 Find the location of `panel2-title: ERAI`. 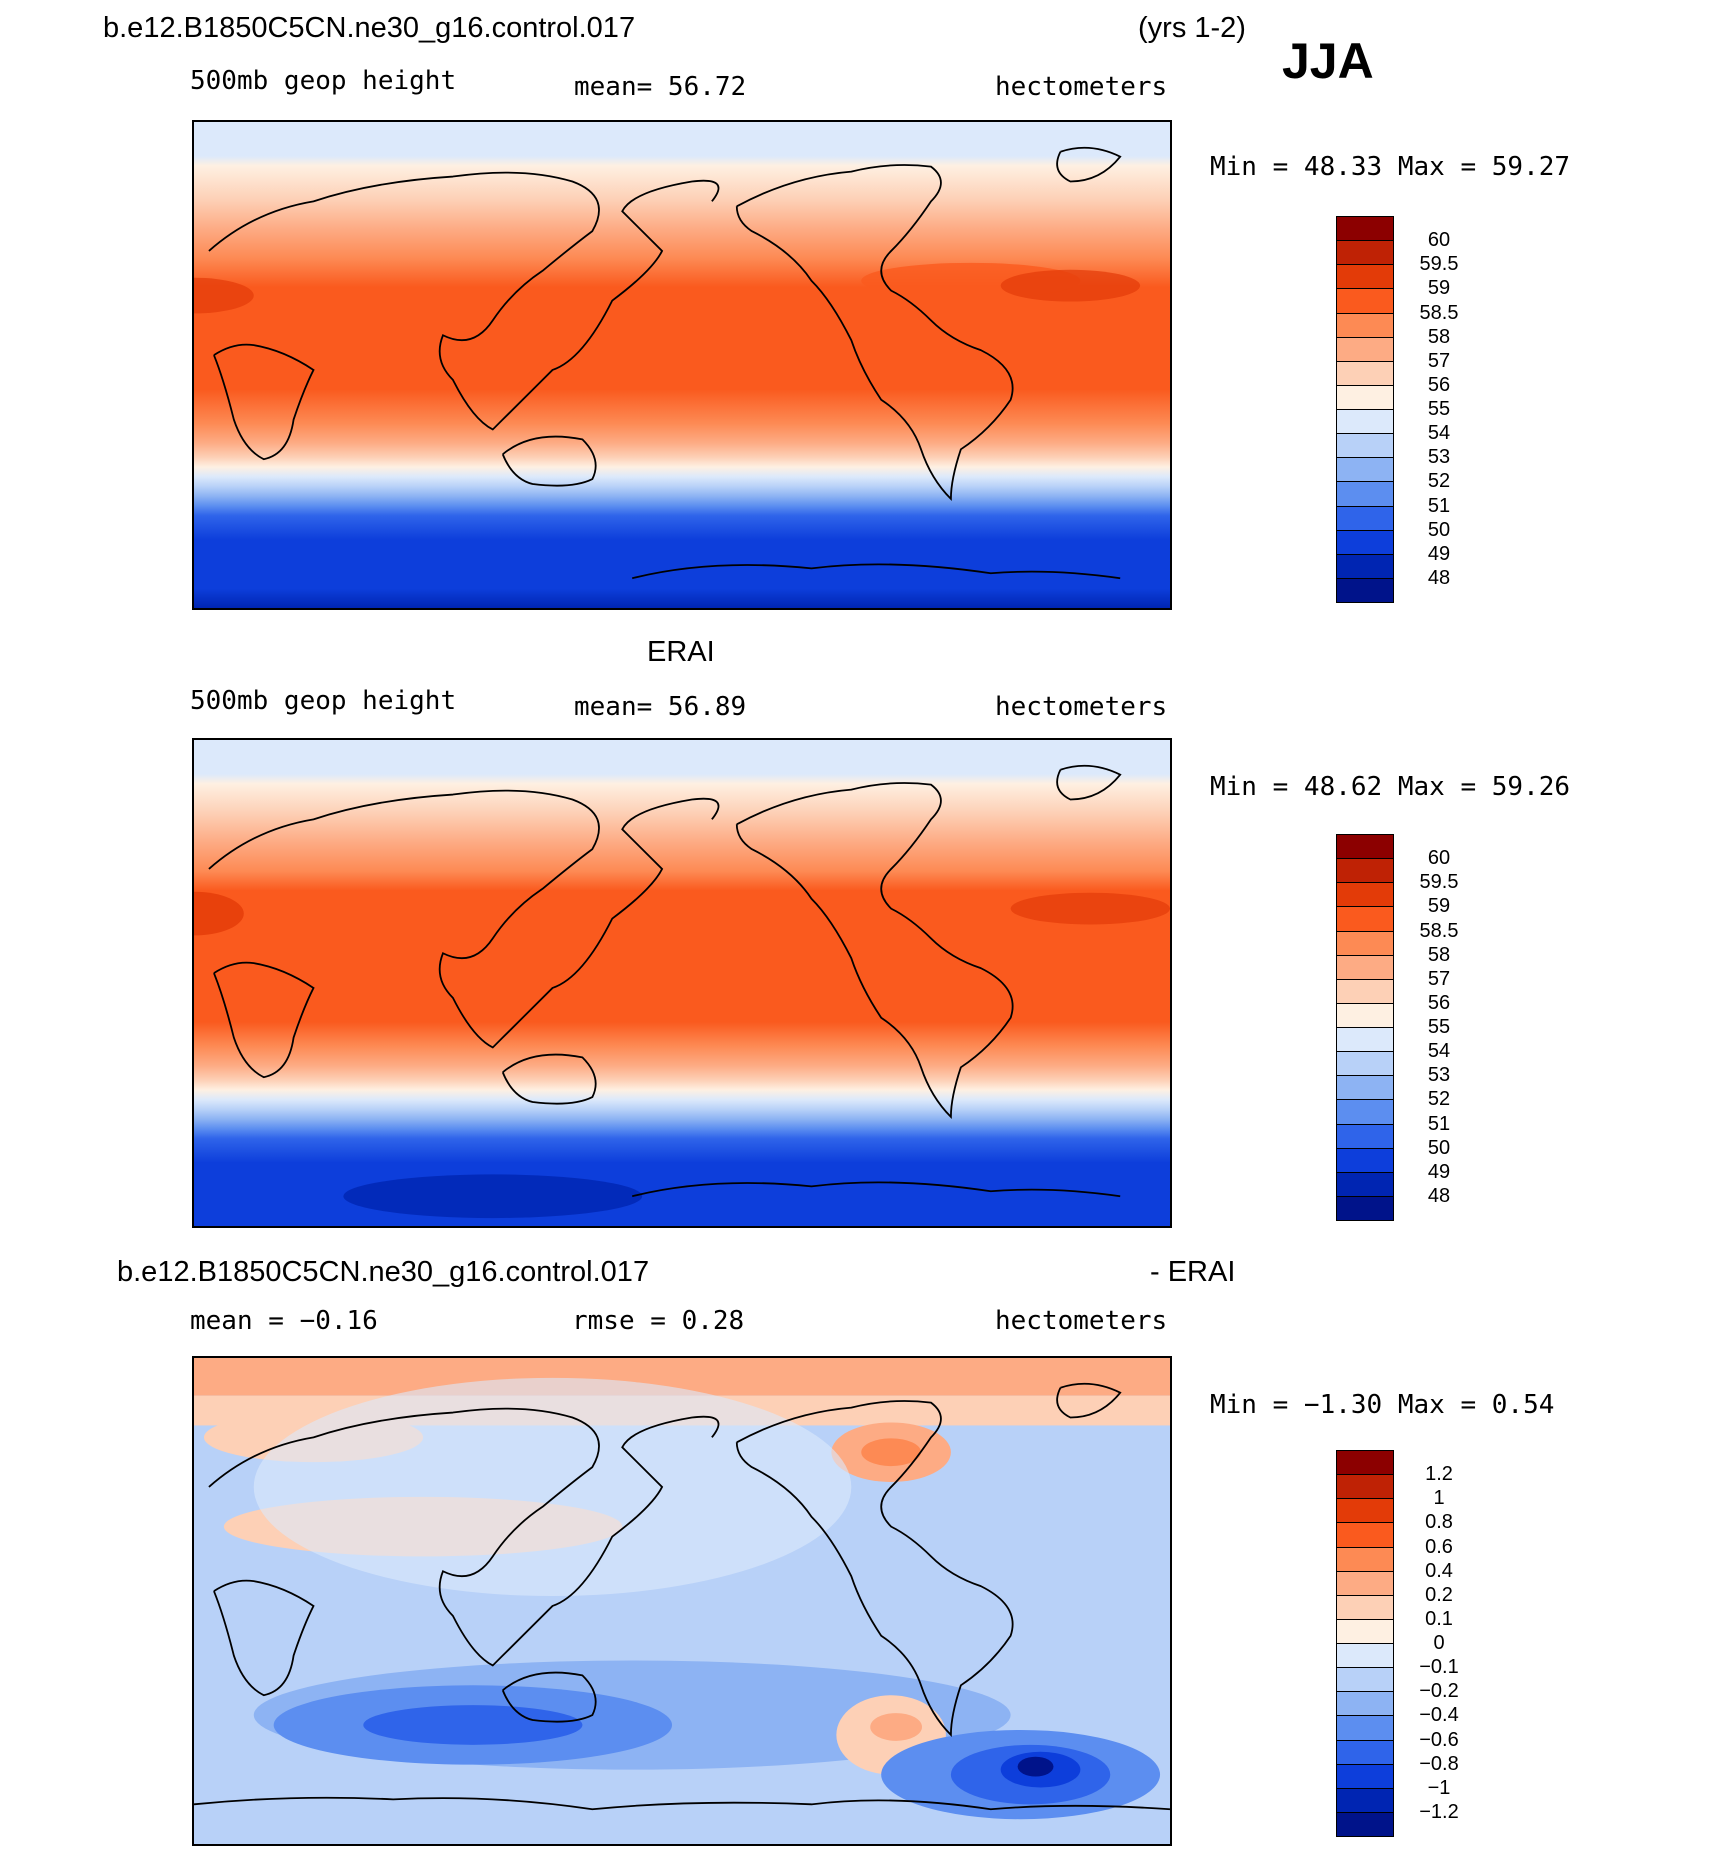

panel2-title: ERAI is located at coordinates (681, 652).